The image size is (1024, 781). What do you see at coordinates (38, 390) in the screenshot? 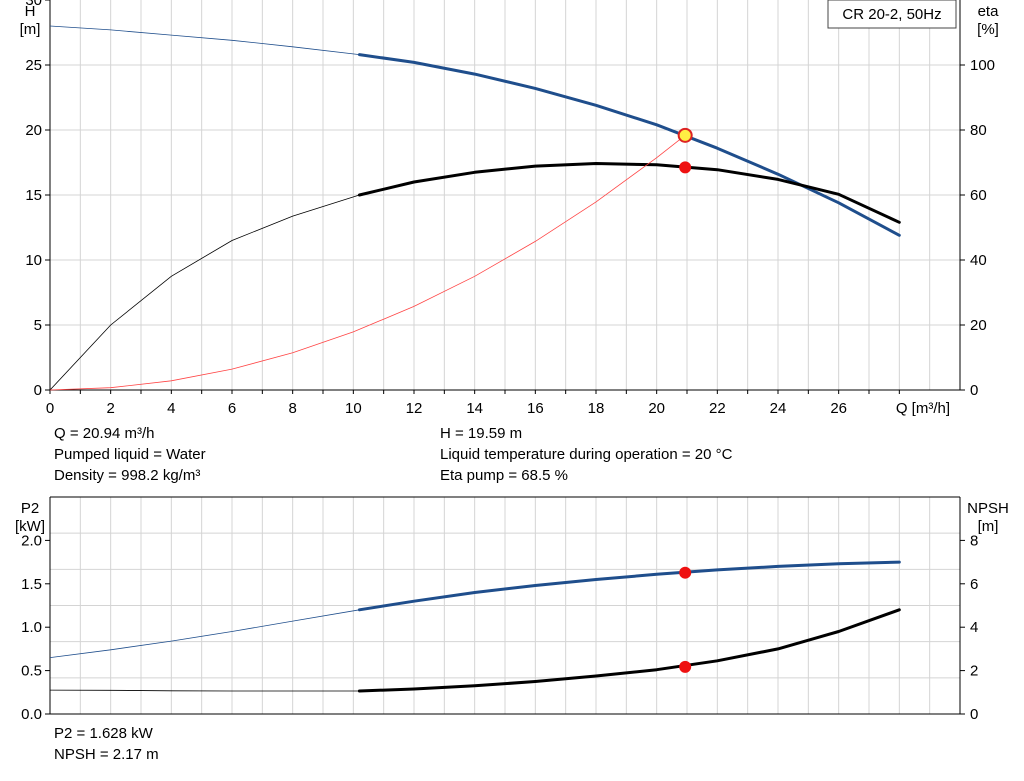
I see `chart0-ytick-label-left: 0` at bounding box center [38, 390].